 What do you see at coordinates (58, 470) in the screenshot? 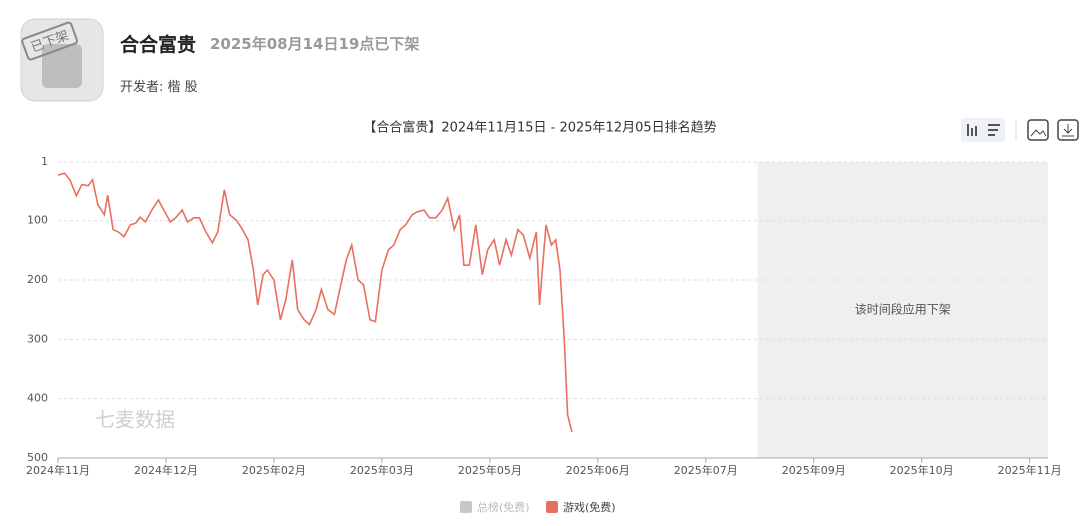
I see `x-tick-label: 2024年11月` at bounding box center [58, 470].